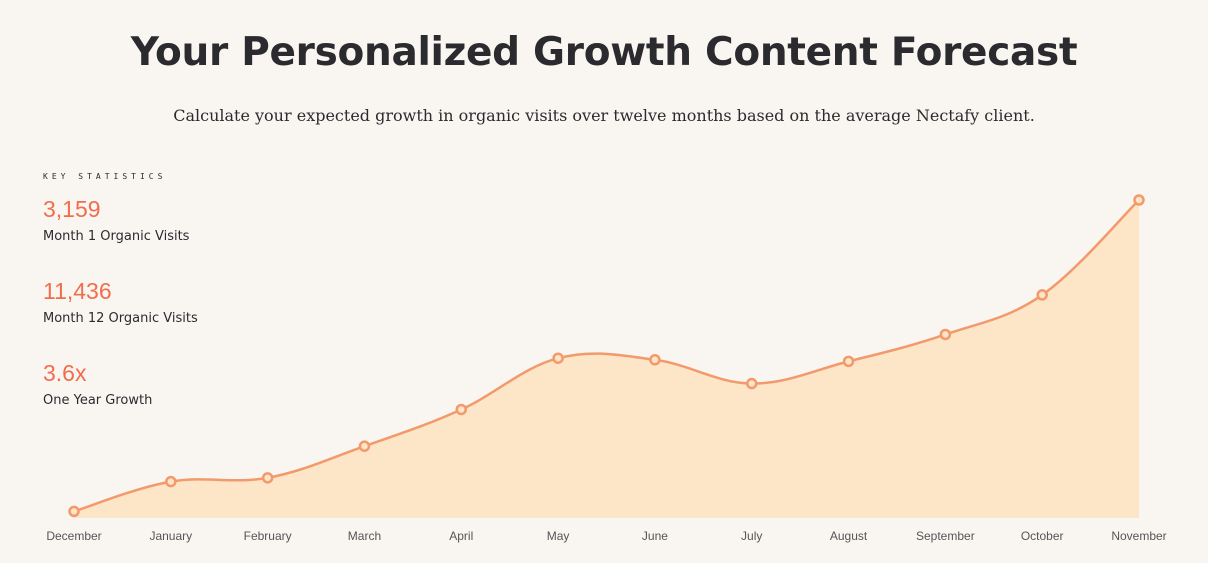  Describe the element at coordinates (1042, 295) in the screenshot. I see `data-point-october` at that location.